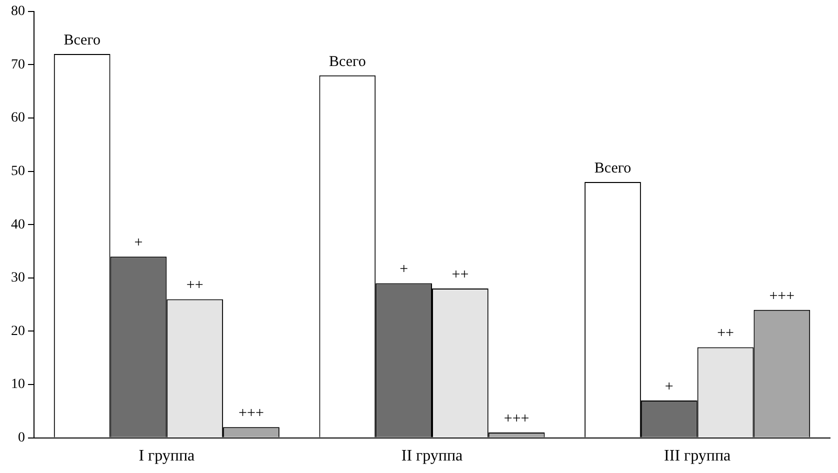 The height and width of the screenshot is (473, 838). Describe the element at coordinates (166, 456) in the screenshot. I see `x-tick-label: I группа` at that location.